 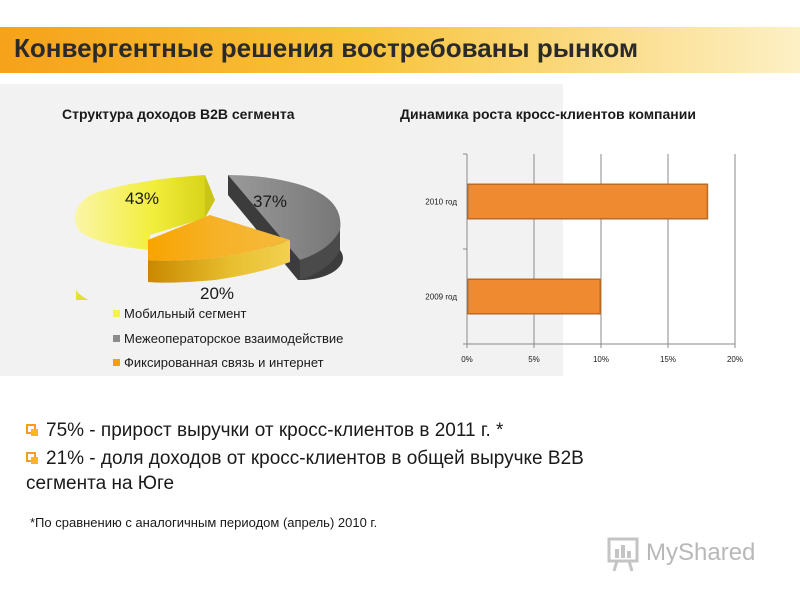 What do you see at coordinates (224, 362) in the screenshot?
I see `legend-label: Фиксированная связь и интернет` at bounding box center [224, 362].